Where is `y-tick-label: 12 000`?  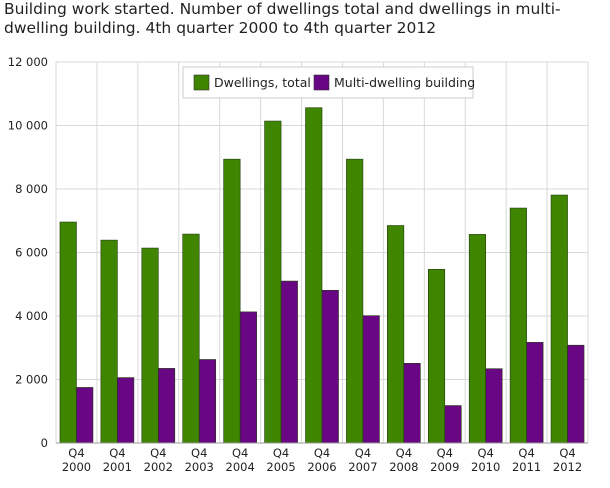
y-tick-label: 12 000 is located at coordinates (28, 62).